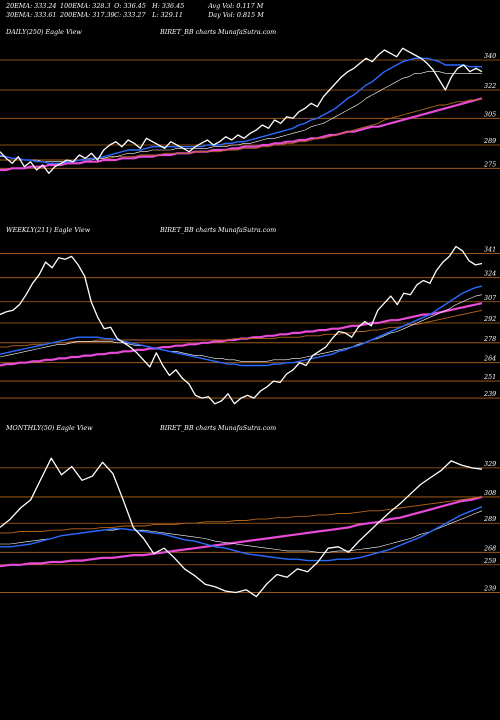  Describe the element at coordinates (236, 15) in the screenshot. I see `day-vol-stat: Day Vol: 0.815 M` at that location.